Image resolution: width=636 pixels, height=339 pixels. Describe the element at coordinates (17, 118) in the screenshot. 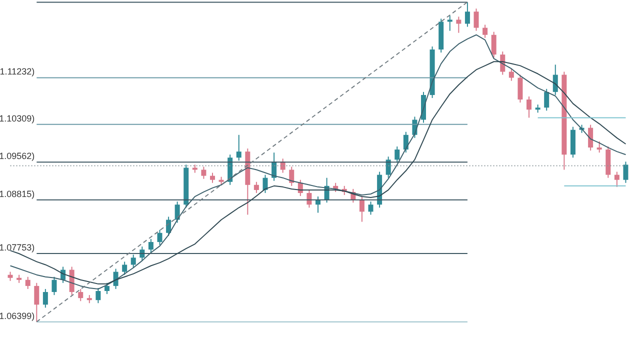

I see `ref-line-label: 1.10309)` at that location.